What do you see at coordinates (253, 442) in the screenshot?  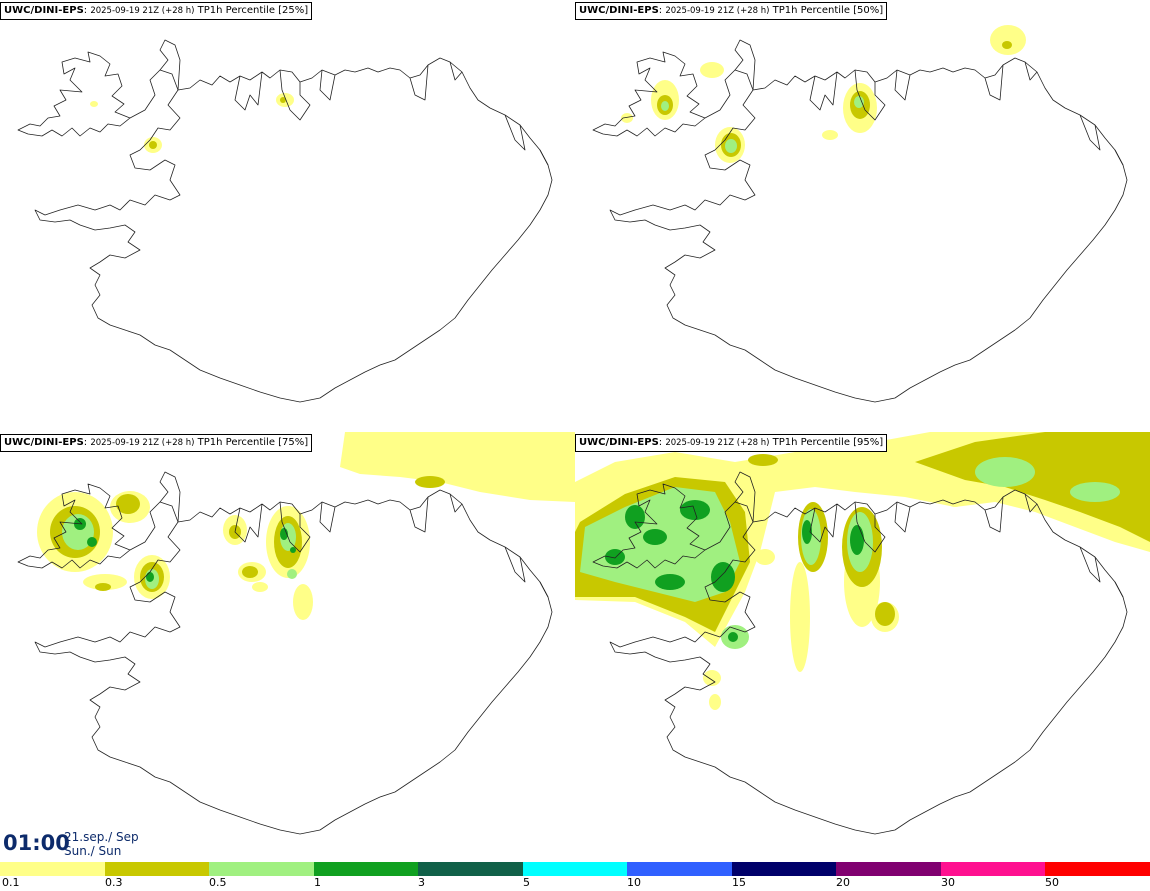 I see `field-name: TP1h Percentile [75%]` at bounding box center [253, 442].